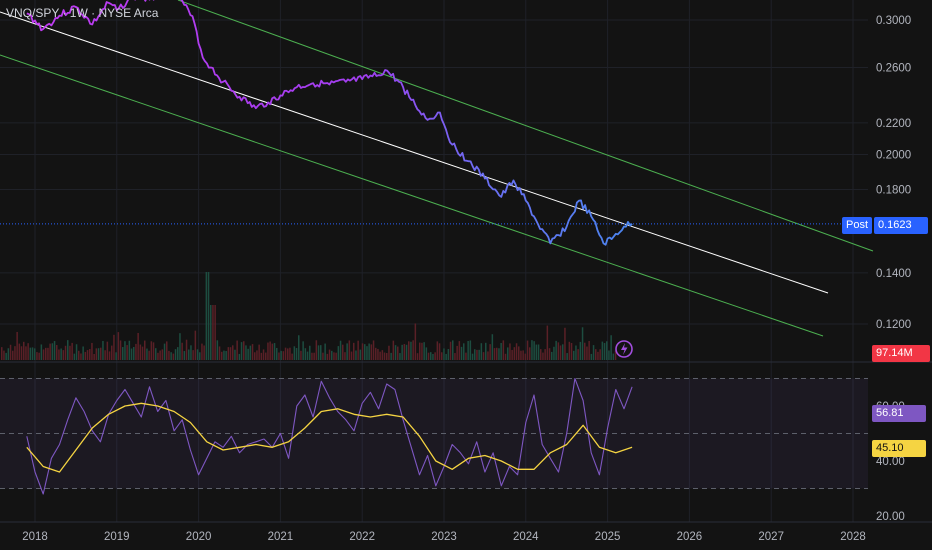 Image resolution: width=932 pixels, height=550 pixels. Describe the element at coordinates (82, 13) in the screenshot. I see `chart-legend: VNQ/SPY · 1W · NYSE Arca` at that location.